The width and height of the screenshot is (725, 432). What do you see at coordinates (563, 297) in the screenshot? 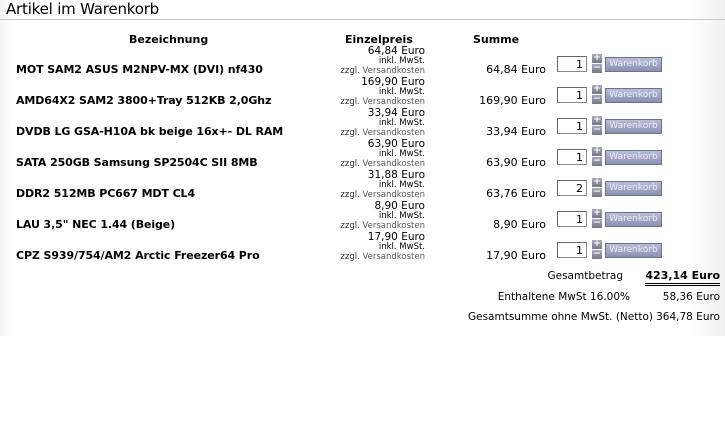
I see `vat-label: Enthaltene MwSt 16.00%` at bounding box center [563, 297].